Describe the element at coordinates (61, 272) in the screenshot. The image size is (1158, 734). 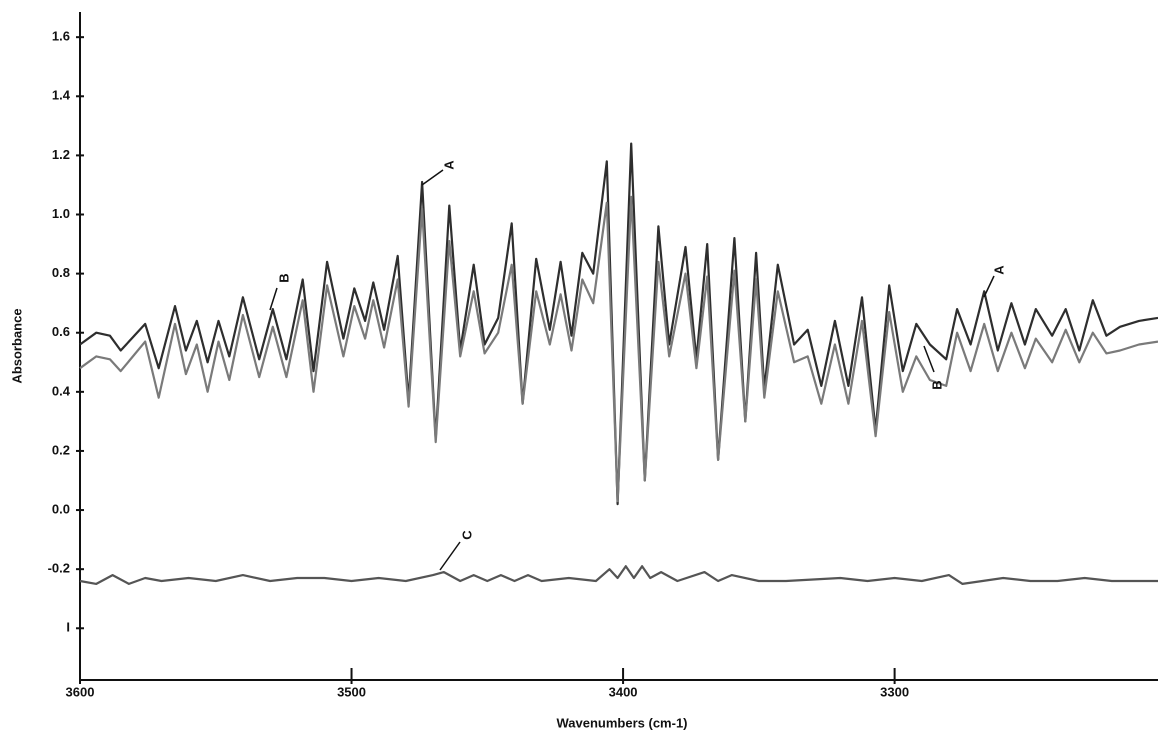
I see `y-tick-label: 0.8` at that location.